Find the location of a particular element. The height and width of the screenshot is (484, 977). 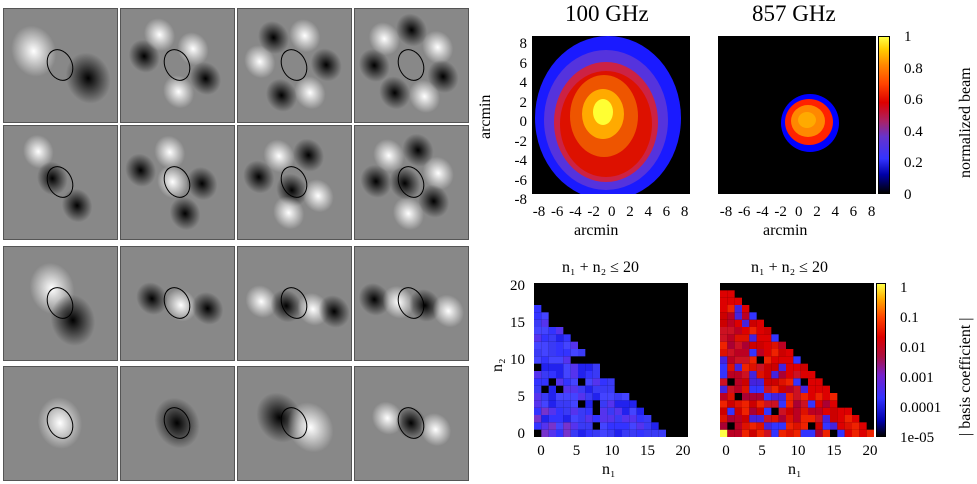

tick-label: 10 is located at coordinates (612, 451).